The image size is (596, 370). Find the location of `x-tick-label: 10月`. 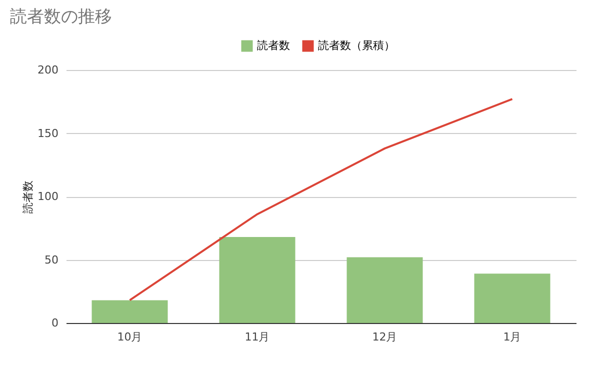

x-tick-label: 10月 is located at coordinates (129, 337).